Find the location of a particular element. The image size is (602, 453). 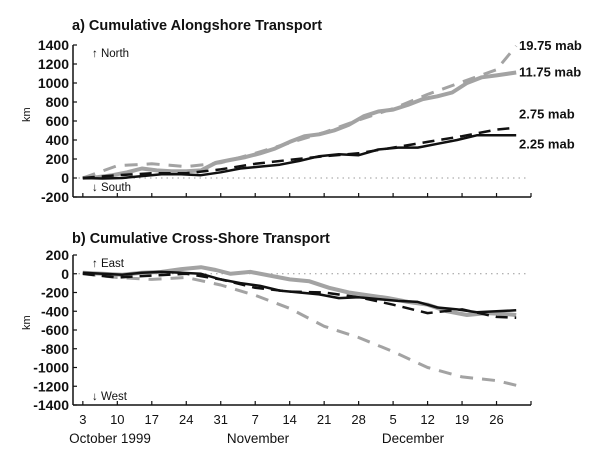

month-label: November is located at coordinates (258, 438).